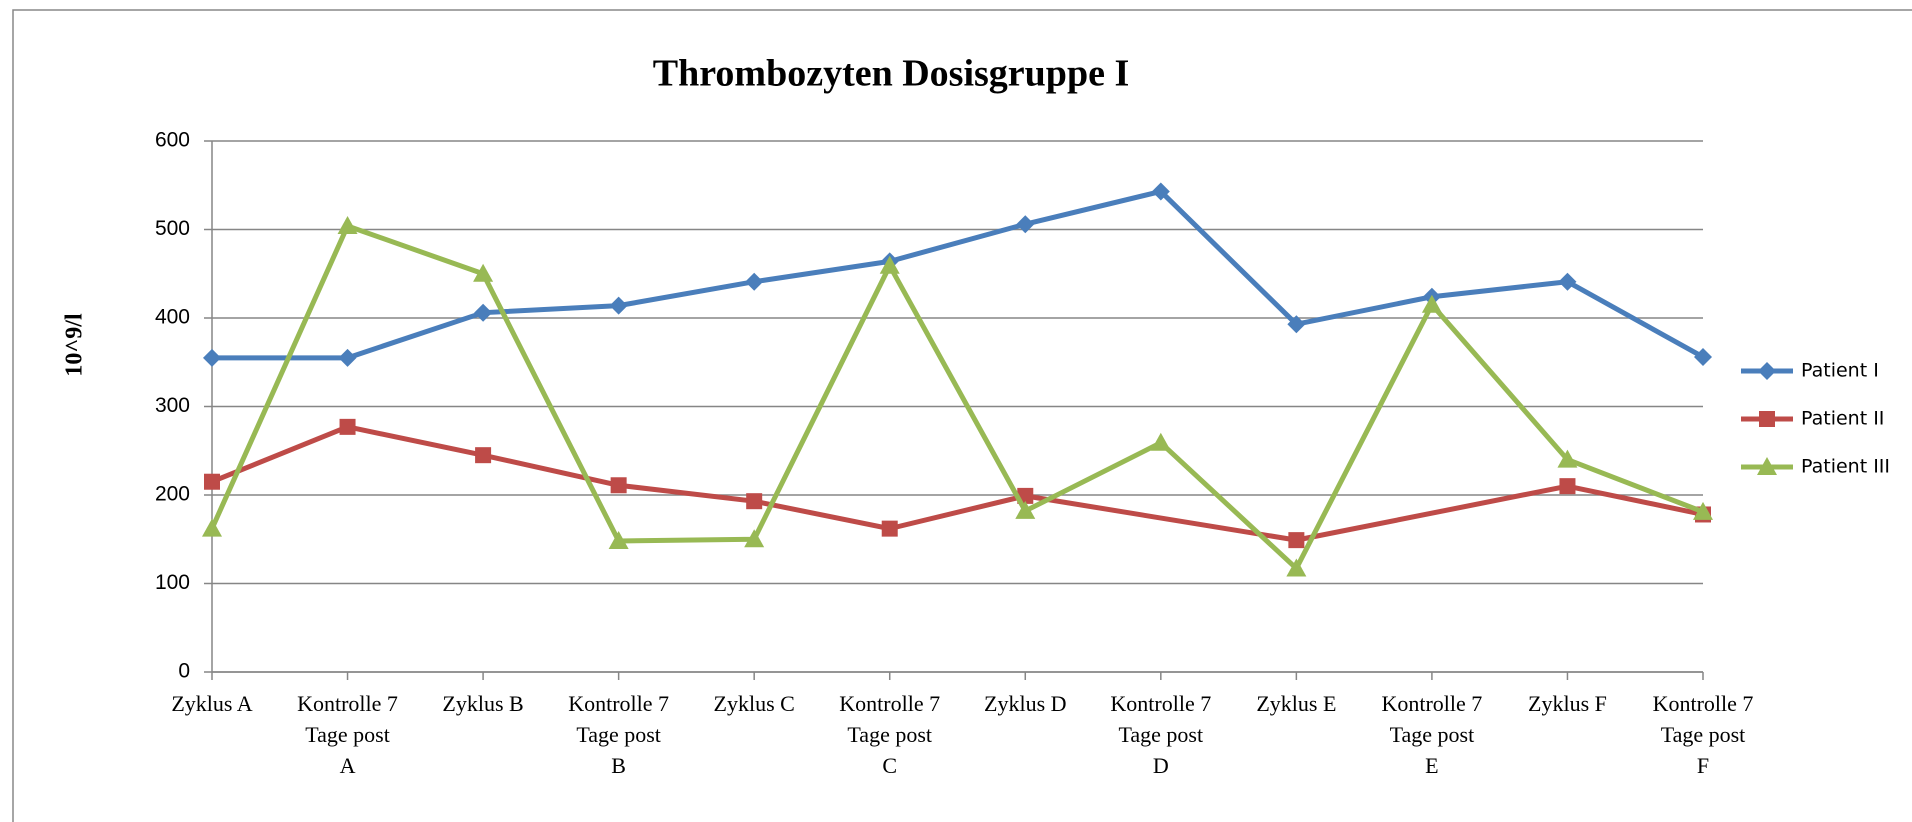  I want to click on x-tick-label: Zyklus B, so click(483, 703).